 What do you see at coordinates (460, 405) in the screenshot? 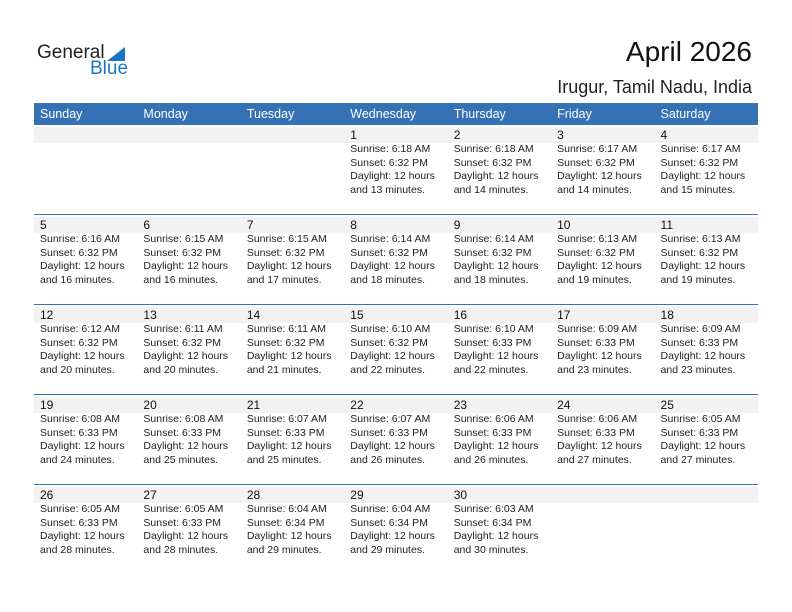
I see `day-number: 23` at bounding box center [460, 405].